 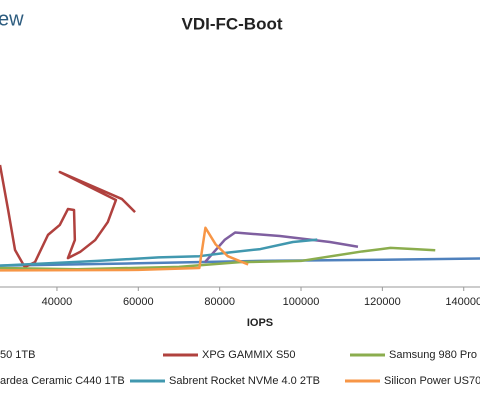 I want to click on x-tick-label: 80000, so click(x=219, y=302).